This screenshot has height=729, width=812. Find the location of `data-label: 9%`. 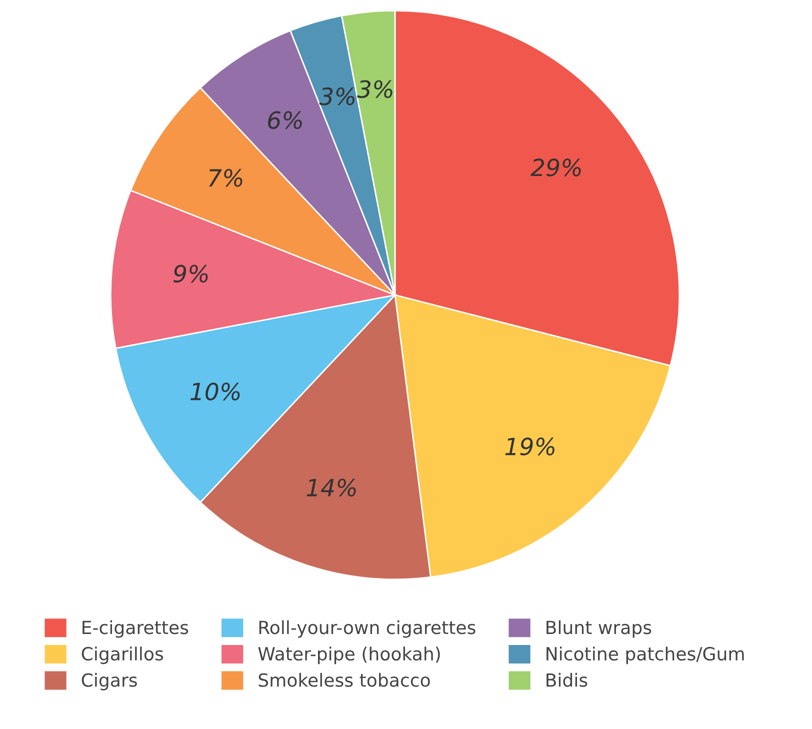

data-label: 9% is located at coordinates (191, 273).